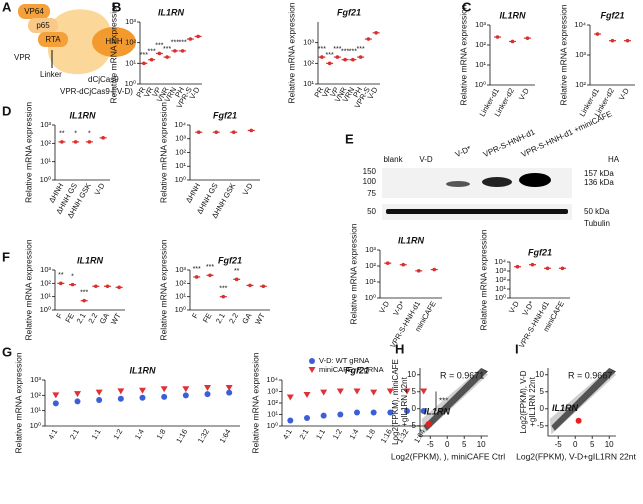 The width and height of the screenshot is (643, 504). Describe the element at coordinates (349, 138) in the screenshot. I see `panel-label: E` at that location.